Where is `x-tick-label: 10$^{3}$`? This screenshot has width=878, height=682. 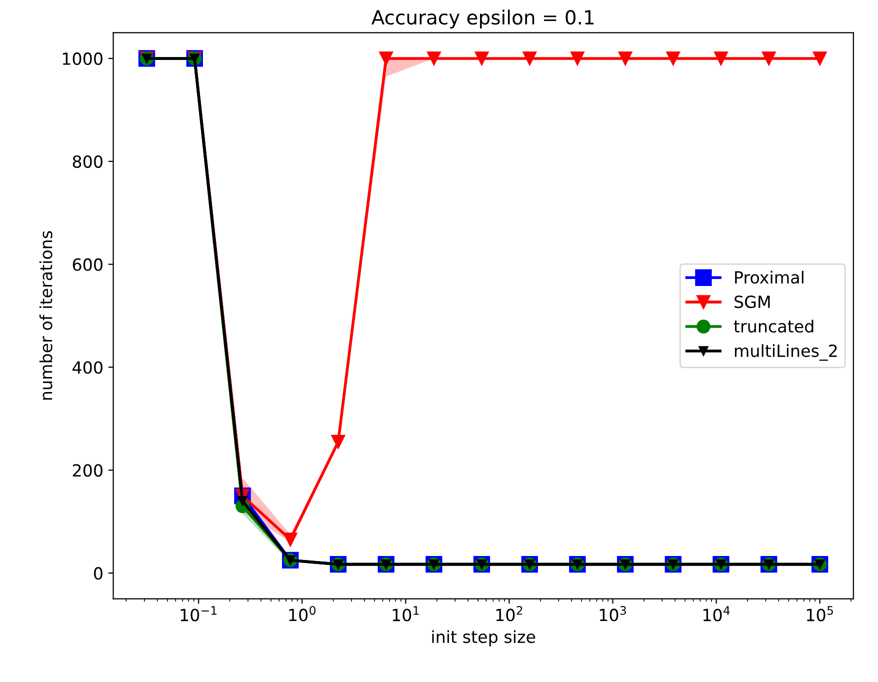 x-tick-label: 10$^{3}$ is located at coordinates (613, 614).